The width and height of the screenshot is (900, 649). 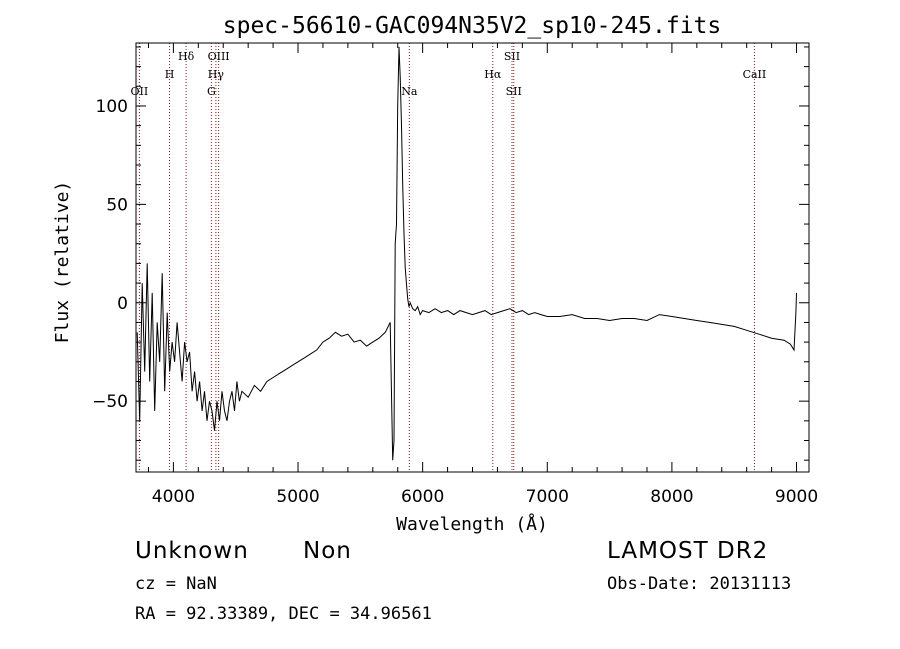 I want to click on marker-label-8: SII, so click(x=512, y=56).